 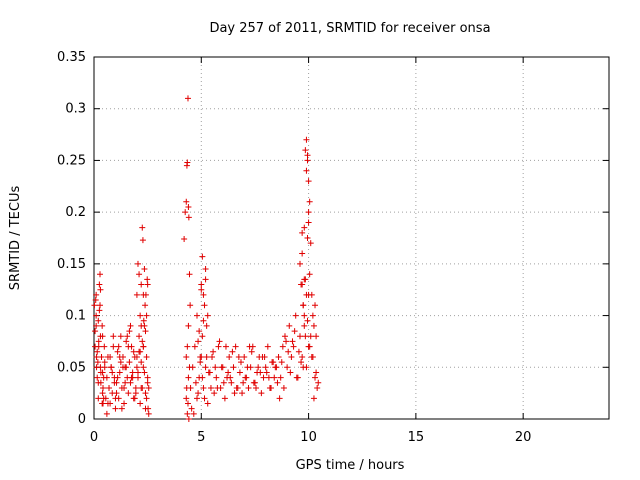 What do you see at coordinates (416, 437) in the screenshot?
I see `x-tick-label: 15` at bounding box center [416, 437].